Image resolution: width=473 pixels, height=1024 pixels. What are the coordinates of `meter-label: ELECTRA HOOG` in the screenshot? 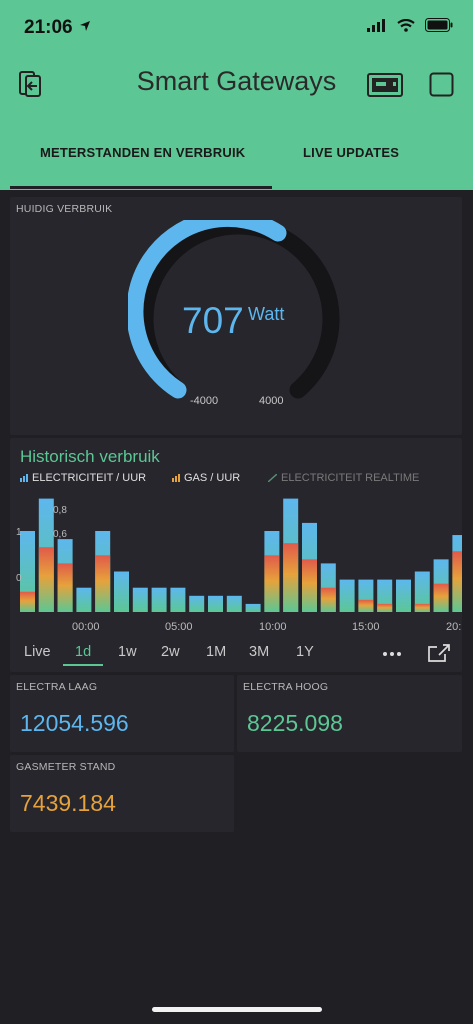 It's located at (286, 687).